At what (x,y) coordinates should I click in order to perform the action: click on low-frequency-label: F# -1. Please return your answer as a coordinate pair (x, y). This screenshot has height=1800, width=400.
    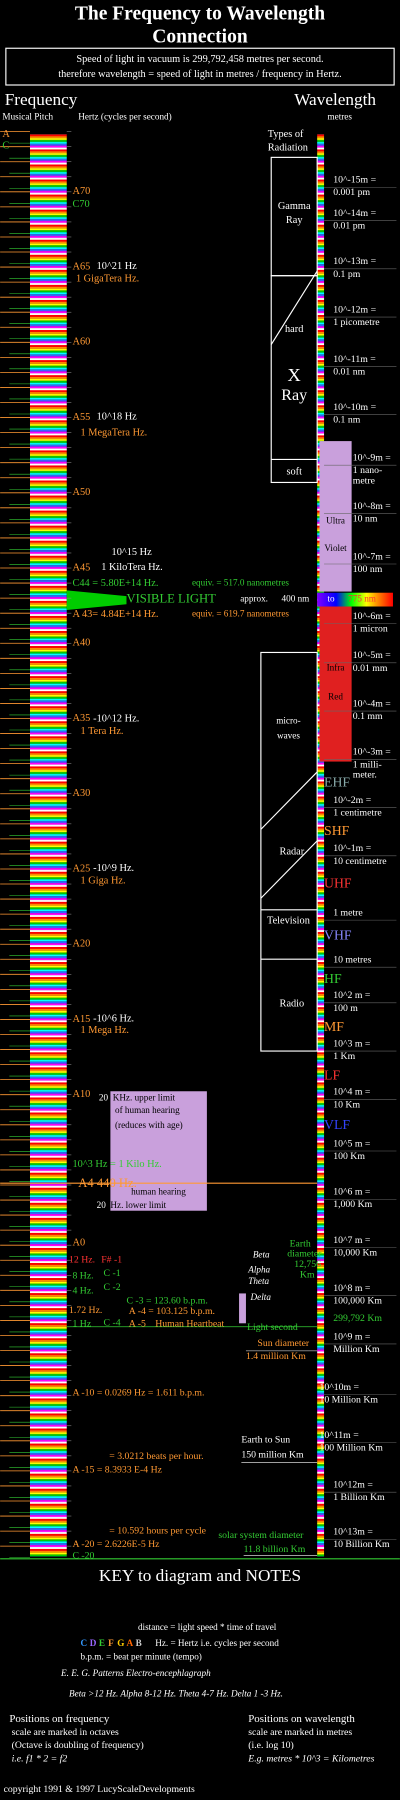
    Looking at the image, I should click on (111, 1259).